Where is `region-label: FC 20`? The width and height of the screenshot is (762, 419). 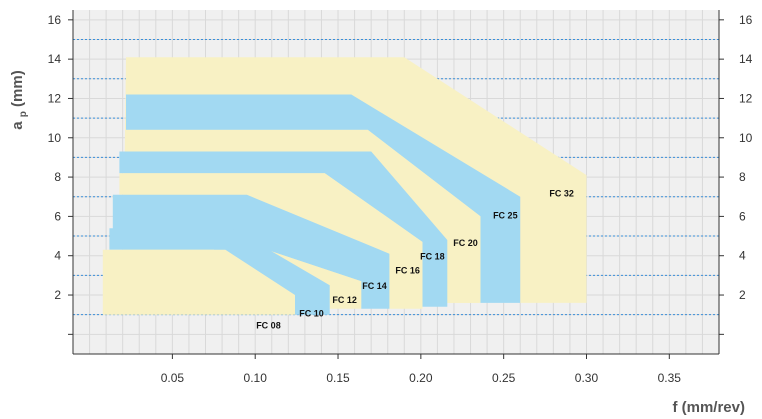
region-label: FC 20 is located at coordinates (465, 243).